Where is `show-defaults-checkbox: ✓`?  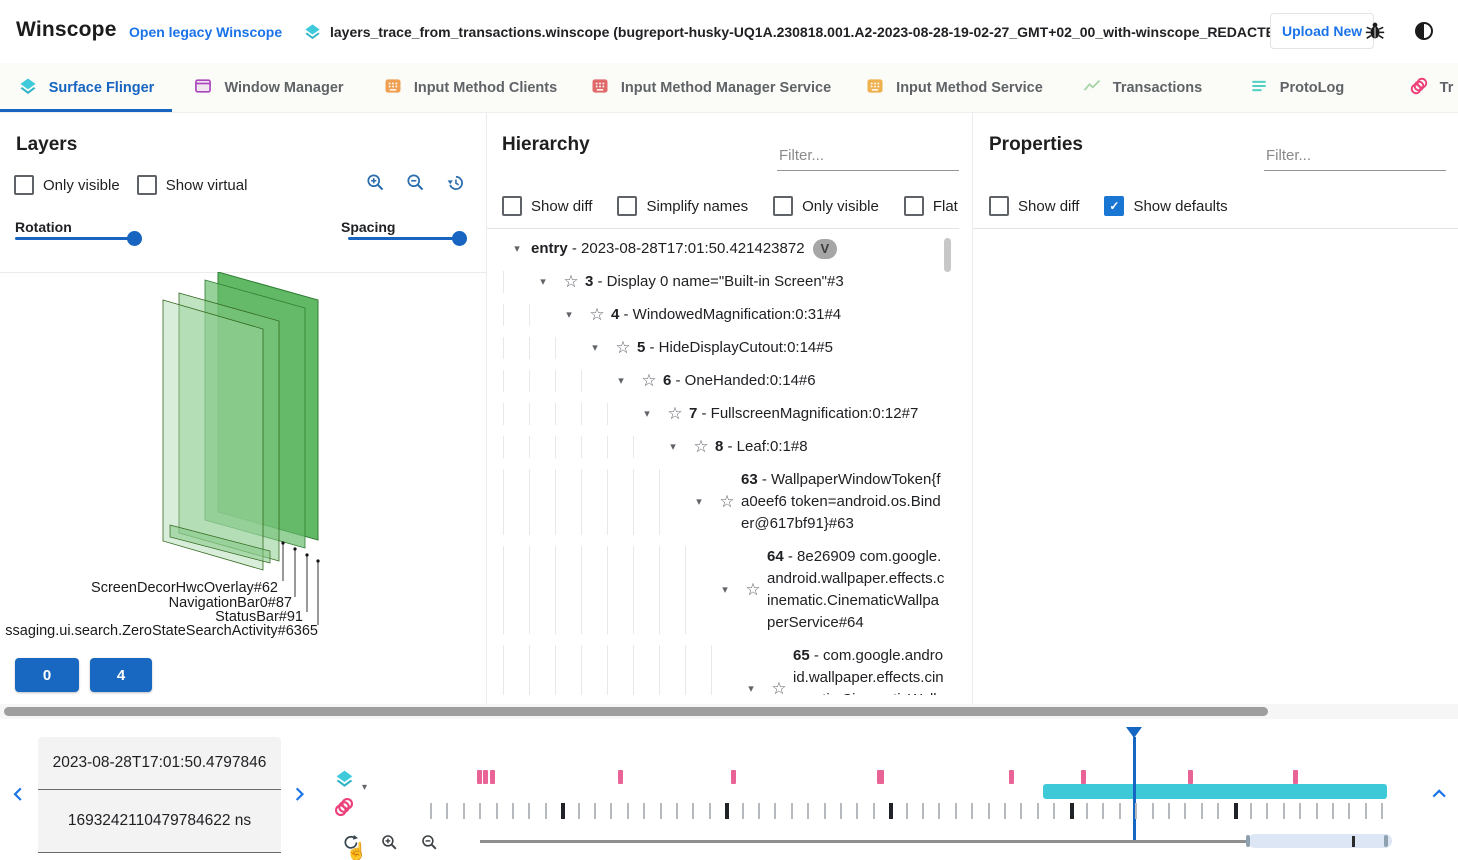 show-defaults-checkbox: ✓ is located at coordinates (1114, 206).